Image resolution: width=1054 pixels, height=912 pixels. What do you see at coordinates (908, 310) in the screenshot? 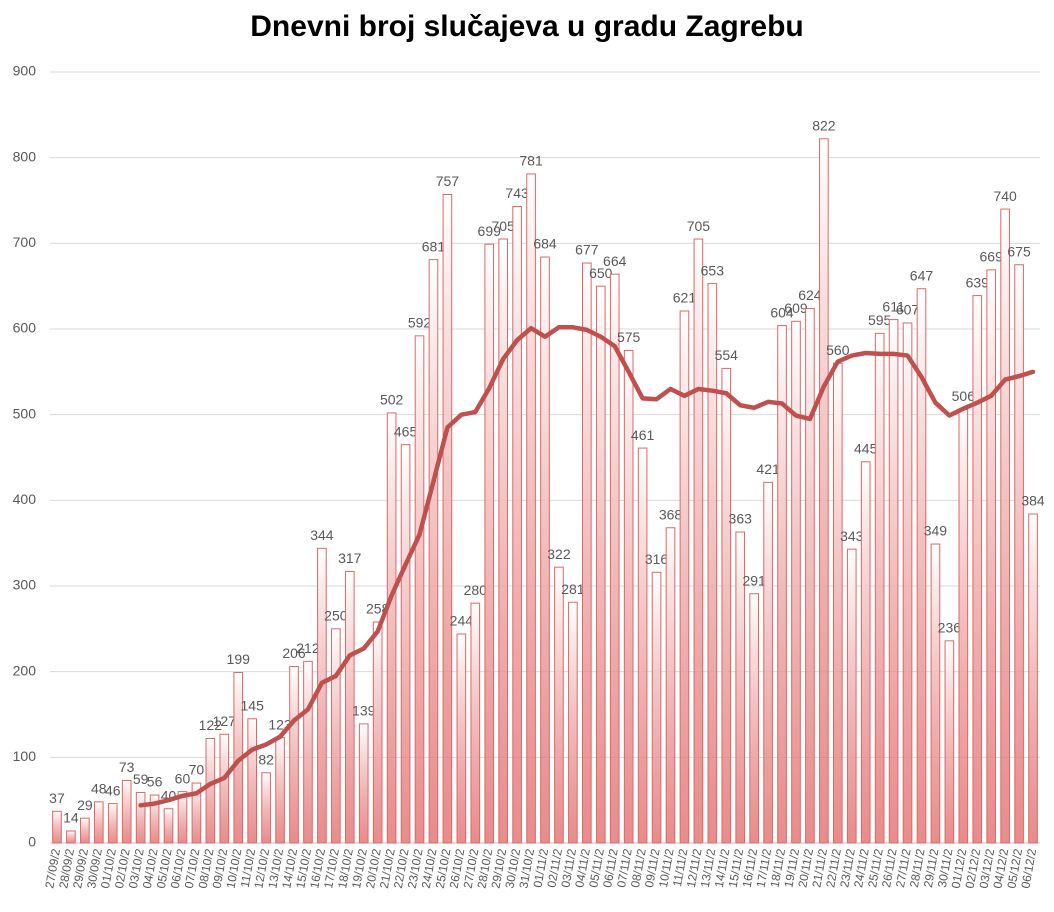
I see `data-label: 607` at bounding box center [908, 310].